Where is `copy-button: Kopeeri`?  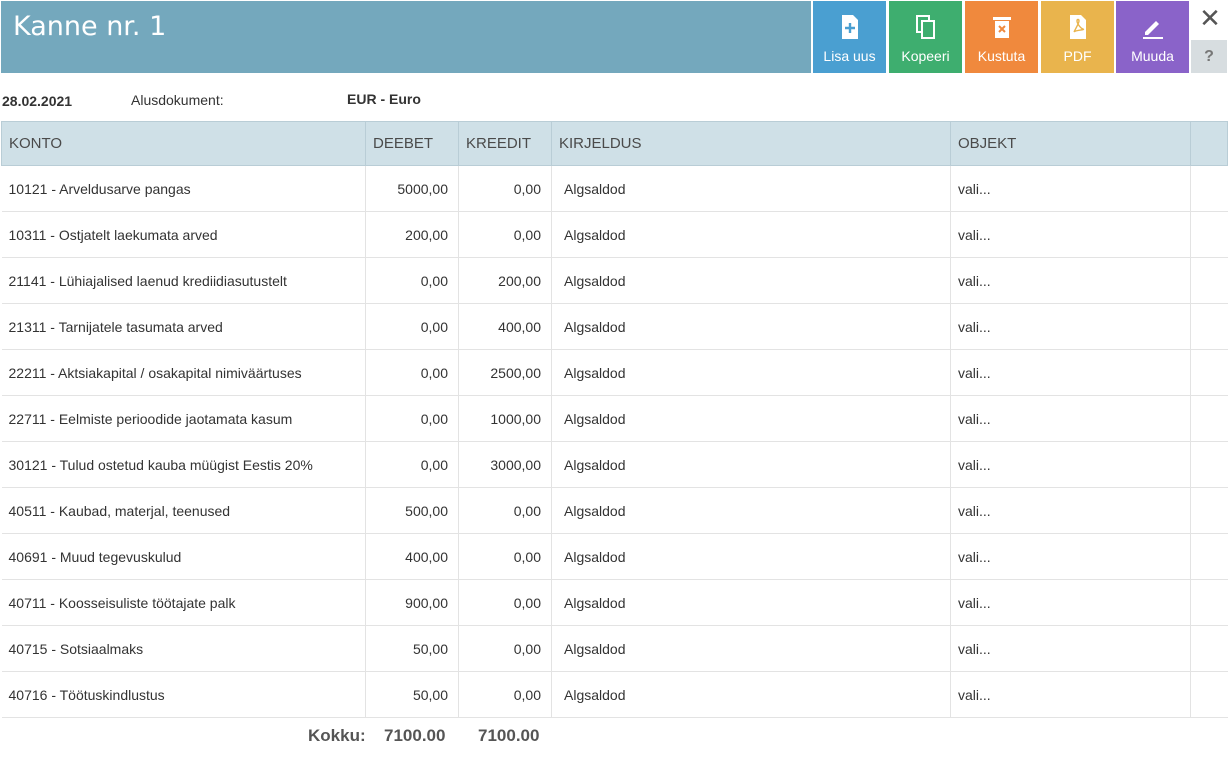 copy-button: Kopeeri is located at coordinates (925, 37).